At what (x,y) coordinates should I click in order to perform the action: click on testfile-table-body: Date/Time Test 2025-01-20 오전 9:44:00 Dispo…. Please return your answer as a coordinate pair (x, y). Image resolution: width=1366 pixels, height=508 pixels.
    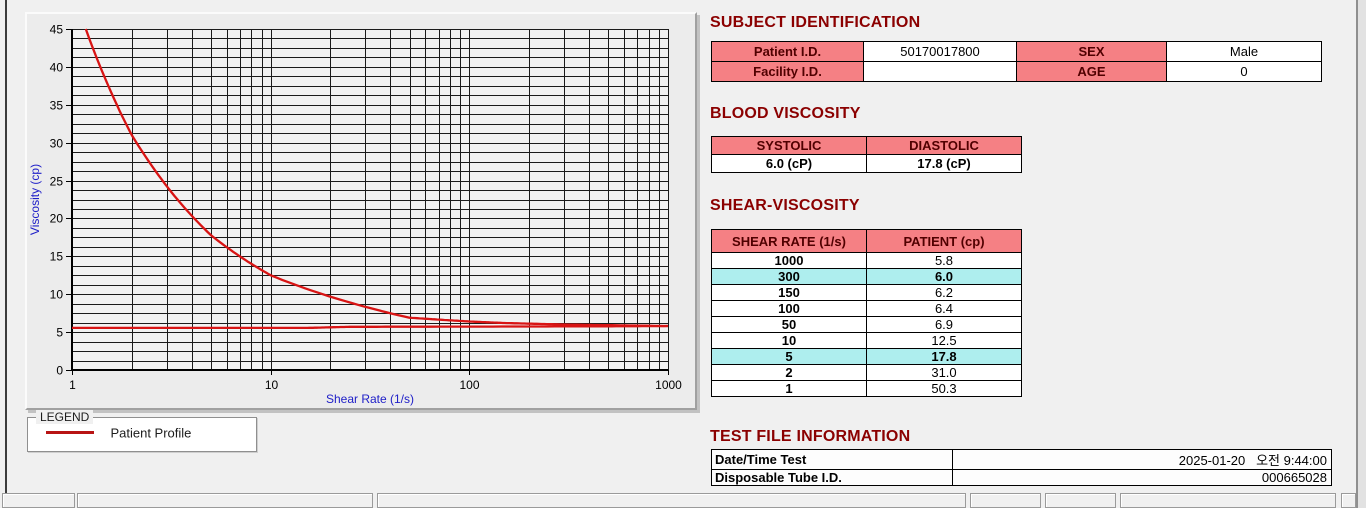
    Looking at the image, I should click on (1021, 467).